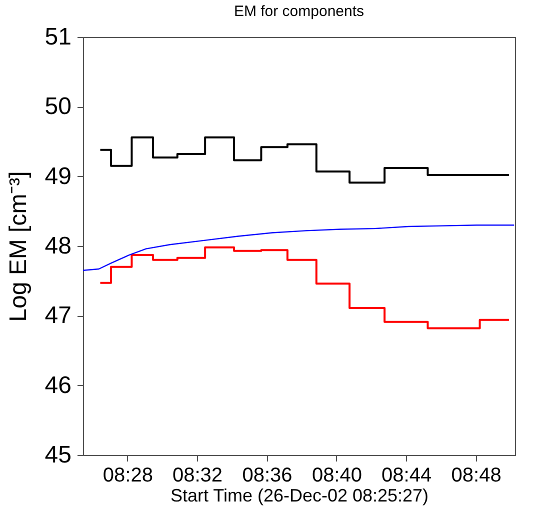  Describe the element at coordinates (58, 455) in the screenshot. I see `y-tick-label: 45` at that location.